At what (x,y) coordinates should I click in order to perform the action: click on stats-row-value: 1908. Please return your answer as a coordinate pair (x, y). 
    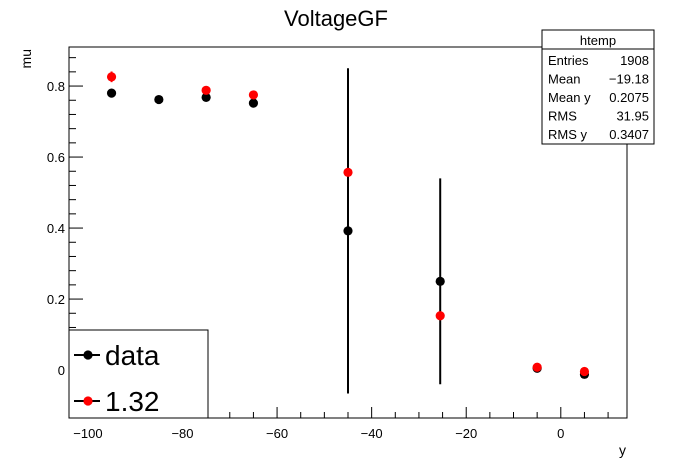
    Looking at the image, I should click on (634, 60).